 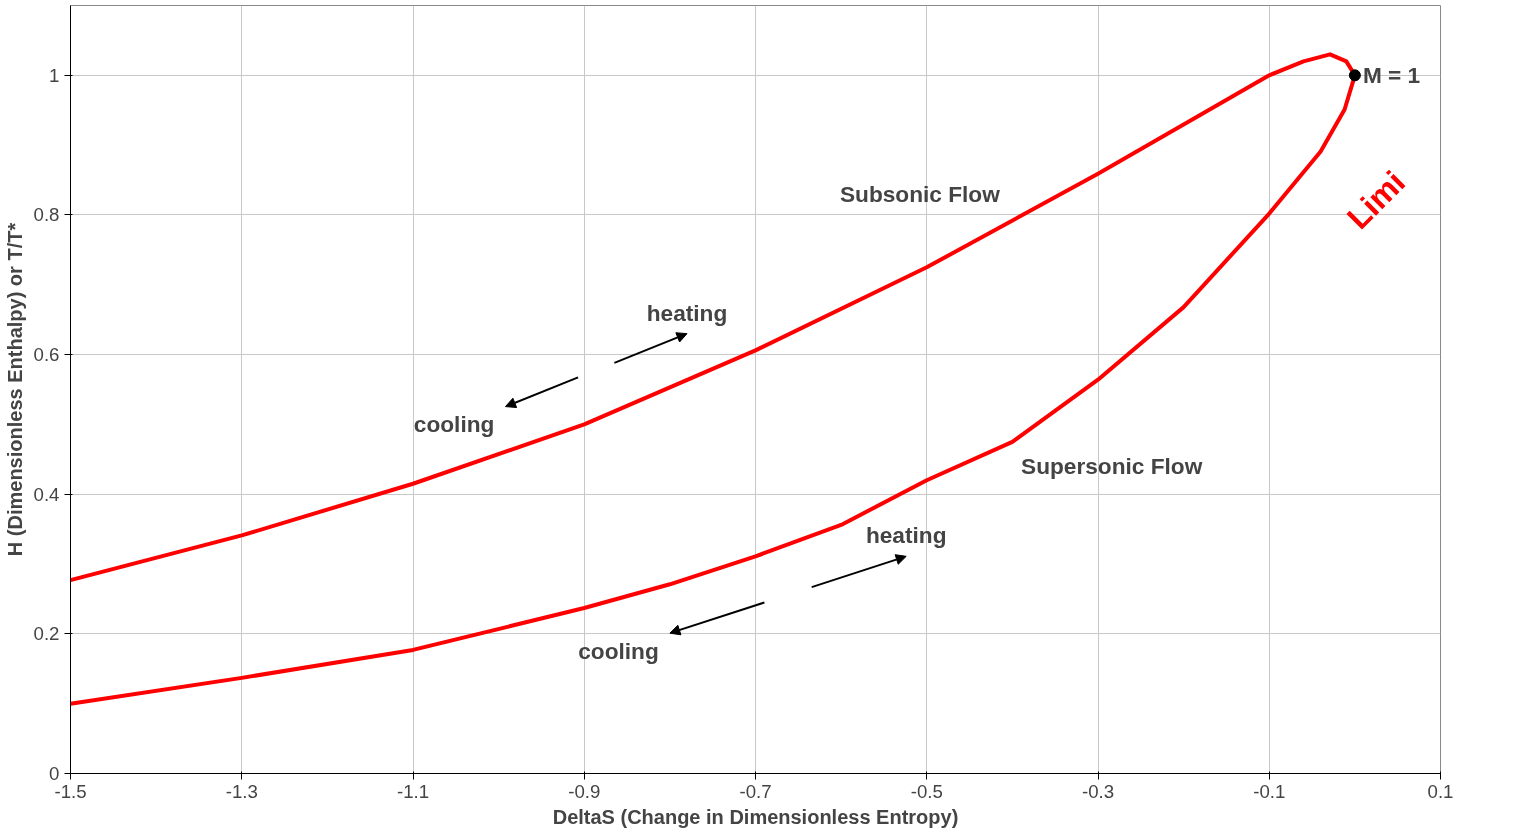 What do you see at coordinates (46, 634) in the screenshot?
I see `y-tick-label: 0.2` at bounding box center [46, 634].